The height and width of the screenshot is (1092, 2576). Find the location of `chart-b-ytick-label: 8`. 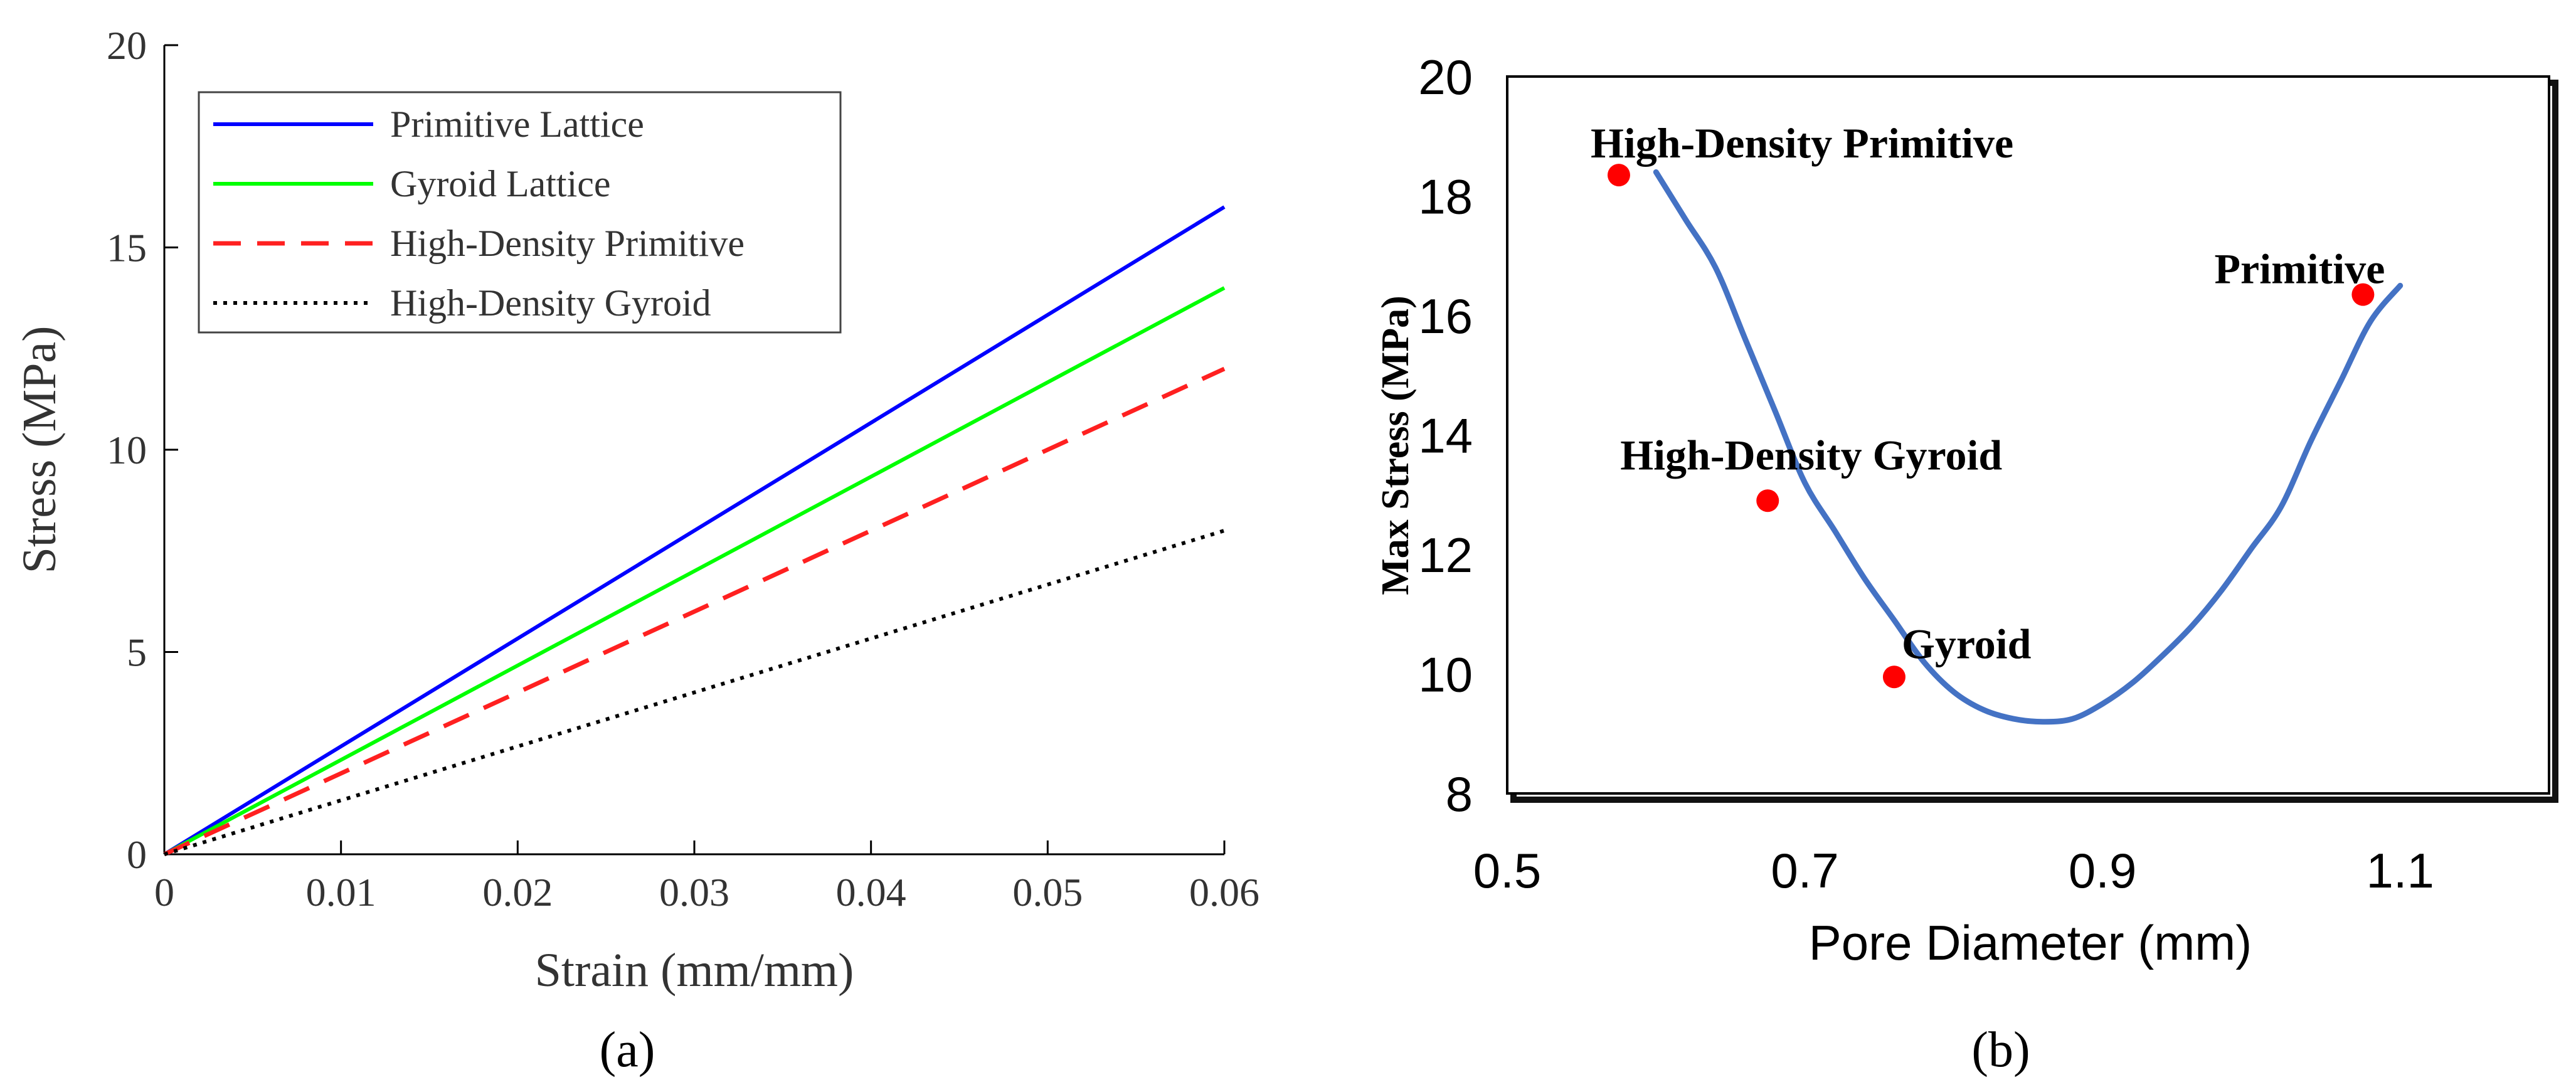

chart-b-ytick-label: 8 is located at coordinates (1459, 794).